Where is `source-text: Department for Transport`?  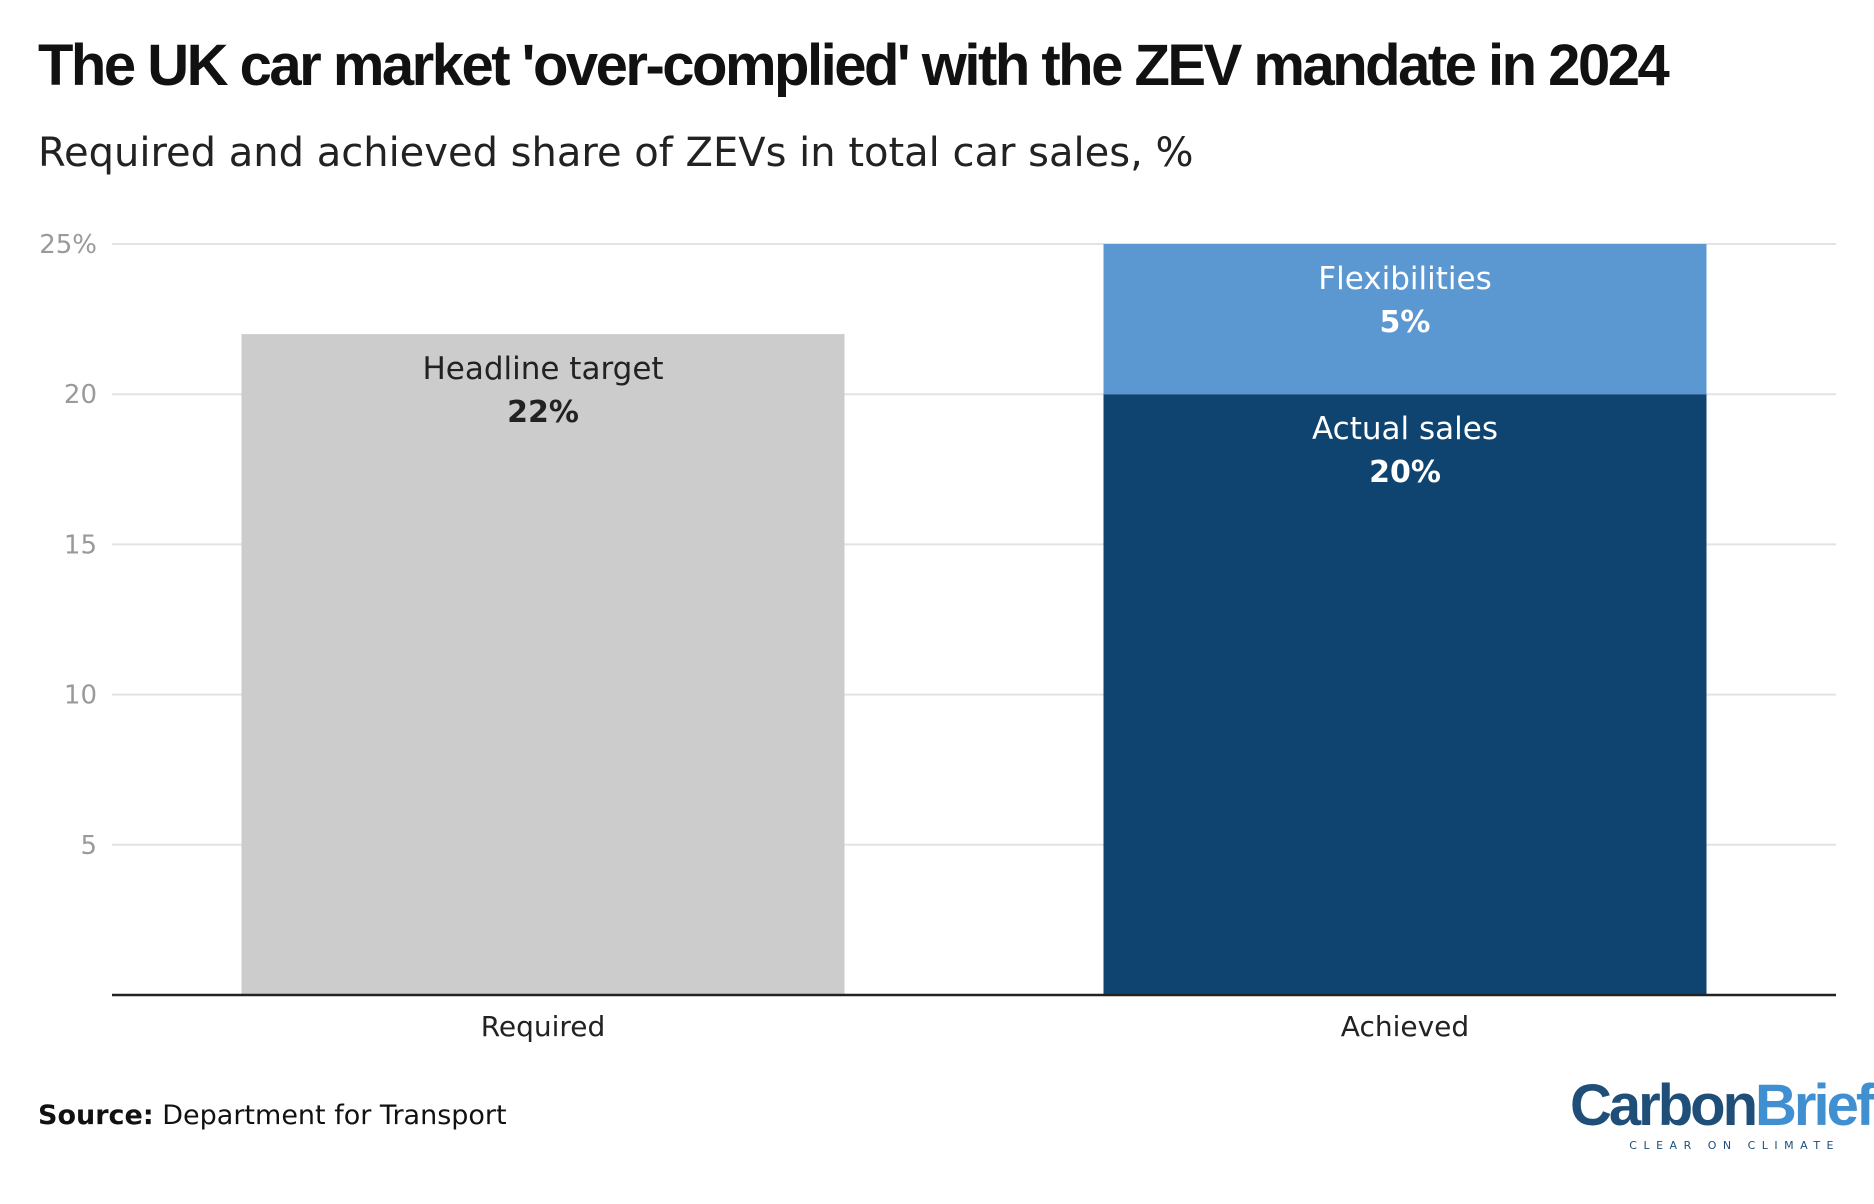
source-text: Department for Transport is located at coordinates (334, 1115).